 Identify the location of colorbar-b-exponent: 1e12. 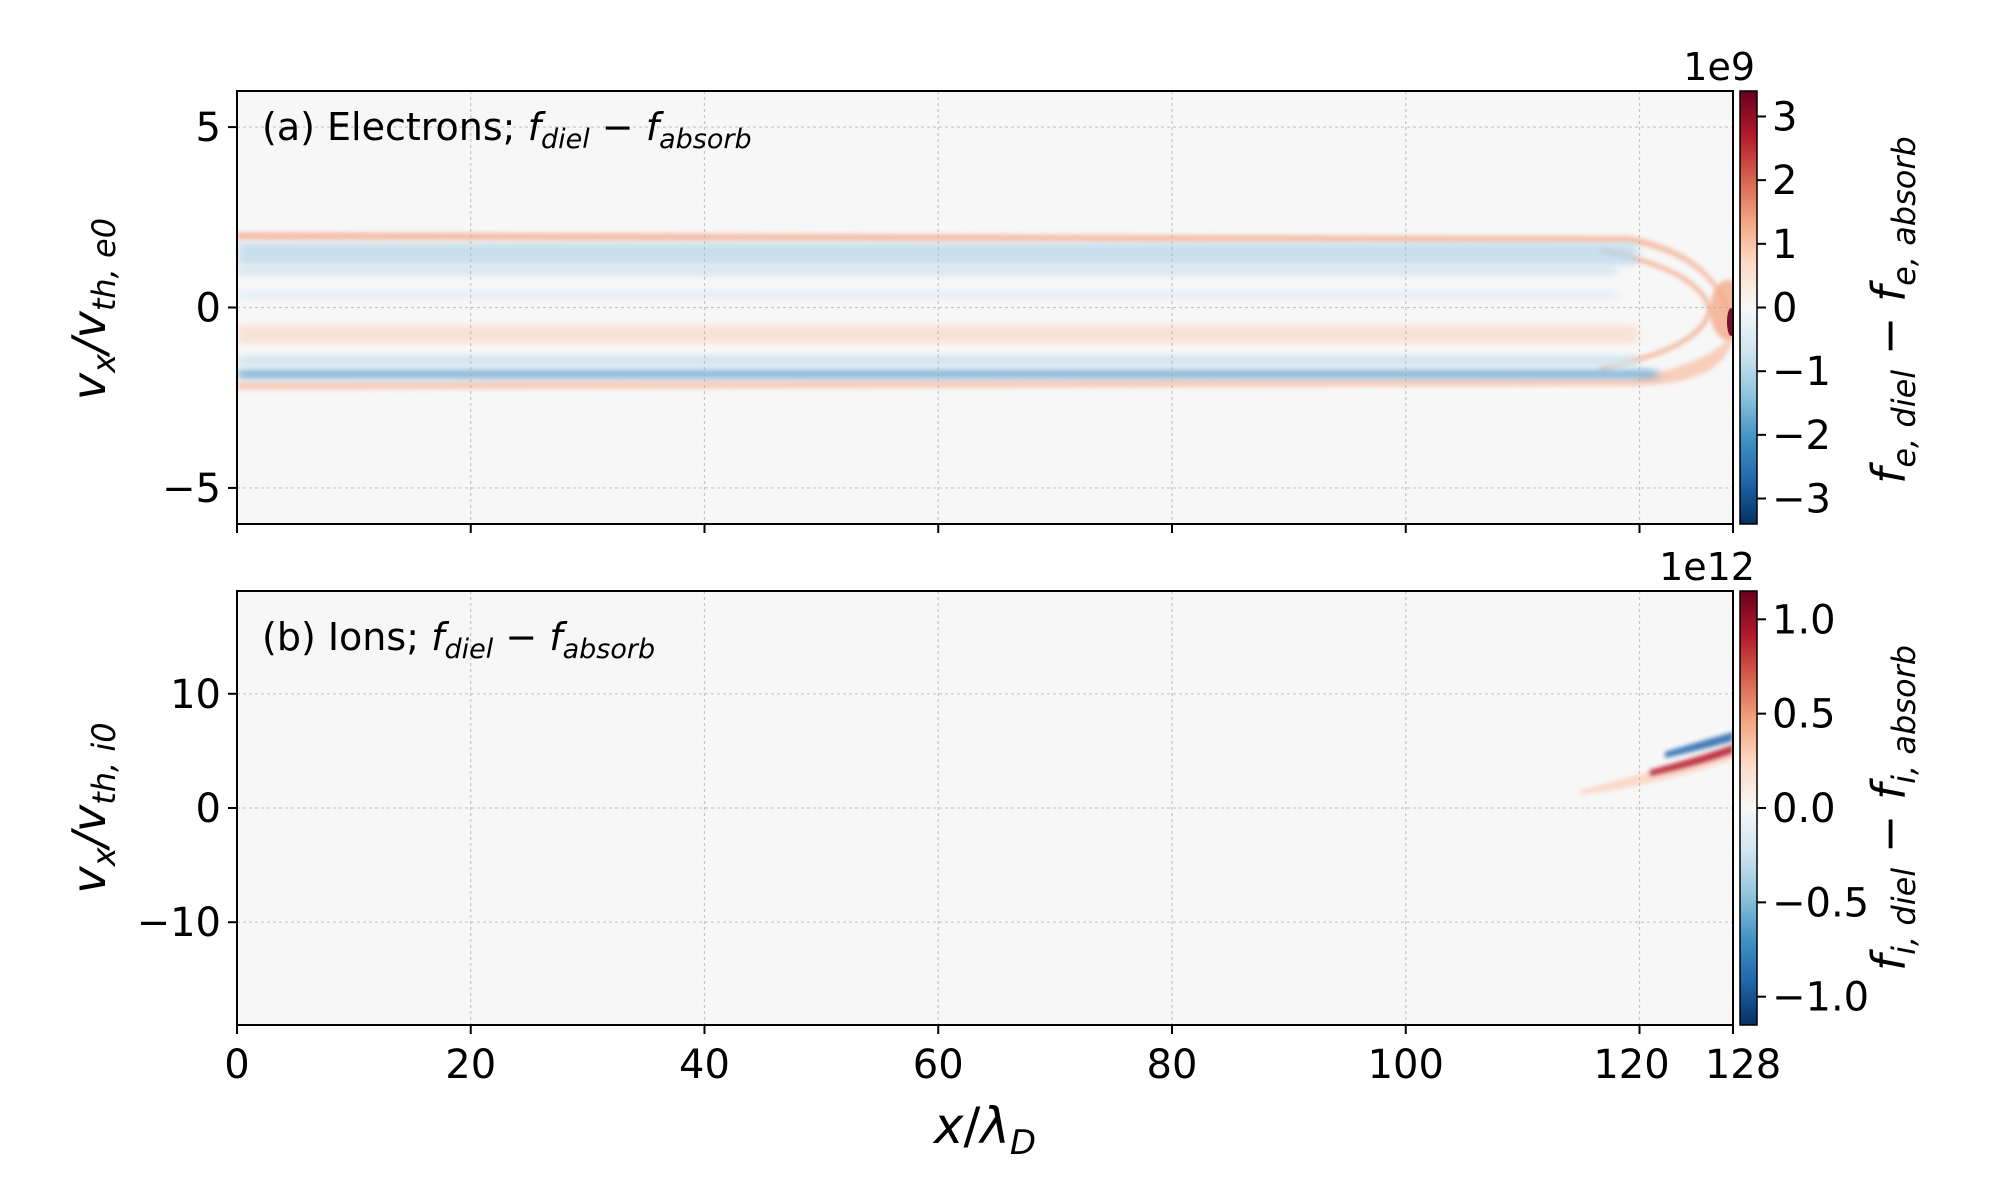
(1707, 567).